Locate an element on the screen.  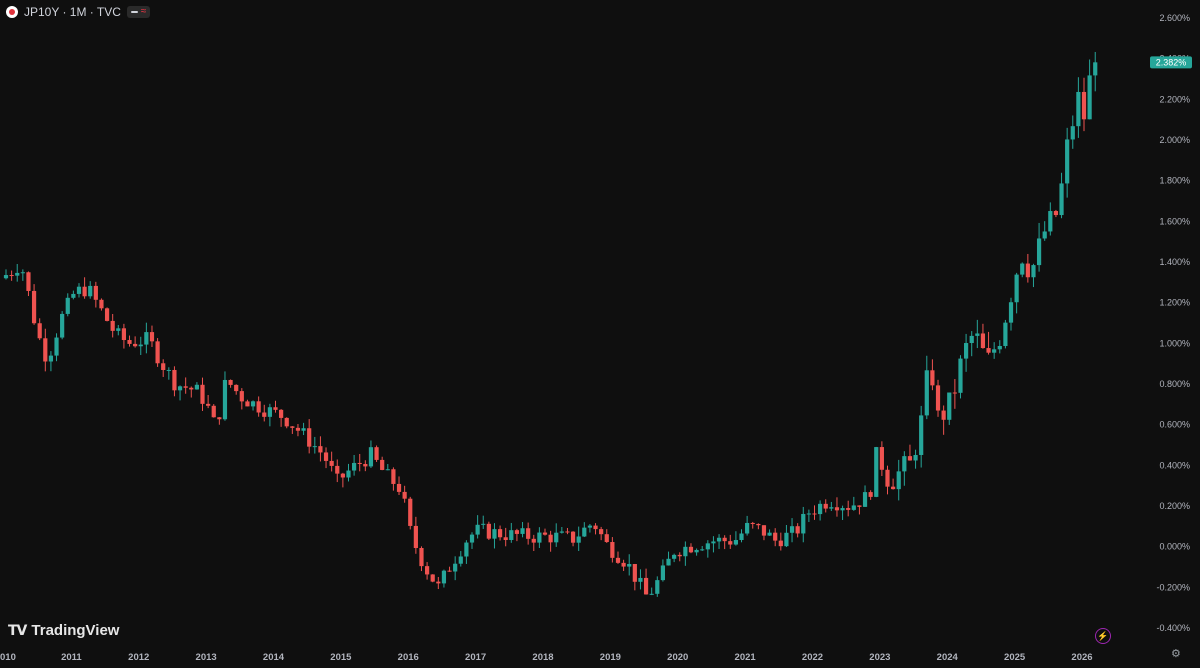
x-tick-label: 2023 is located at coordinates (879, 657).